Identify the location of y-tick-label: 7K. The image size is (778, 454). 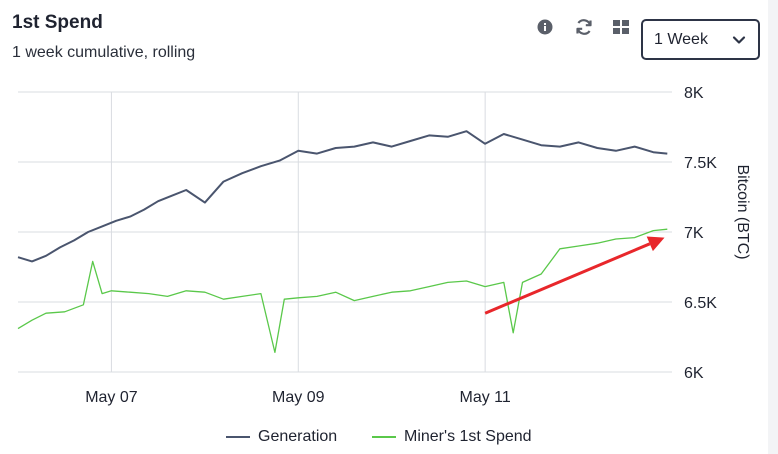
(694, 233).